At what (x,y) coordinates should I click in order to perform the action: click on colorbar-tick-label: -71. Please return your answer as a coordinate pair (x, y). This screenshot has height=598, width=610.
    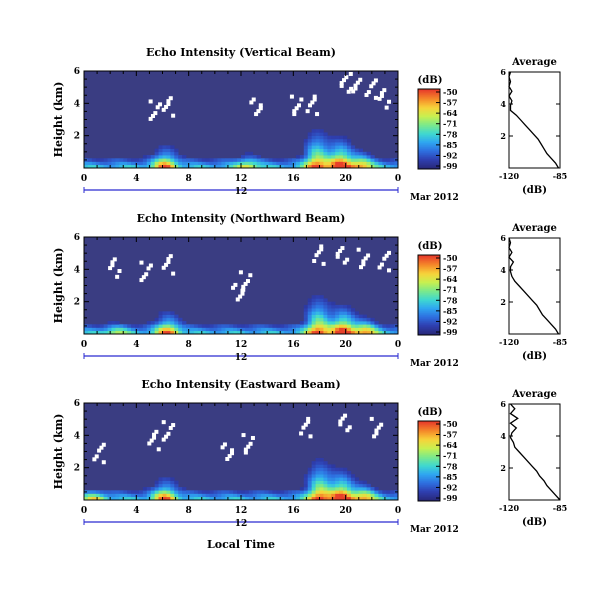
    Looking at the image, I should click on (450, 290).